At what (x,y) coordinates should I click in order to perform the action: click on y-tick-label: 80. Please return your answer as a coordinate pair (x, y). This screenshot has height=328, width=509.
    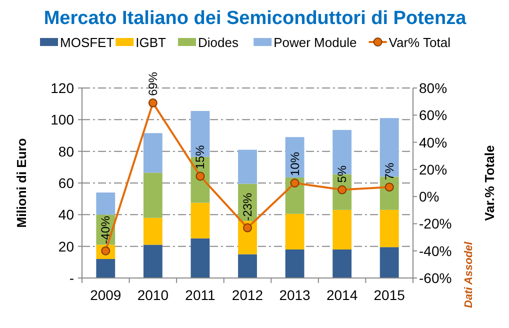
    Looking at the image, I should click on (66, 151).